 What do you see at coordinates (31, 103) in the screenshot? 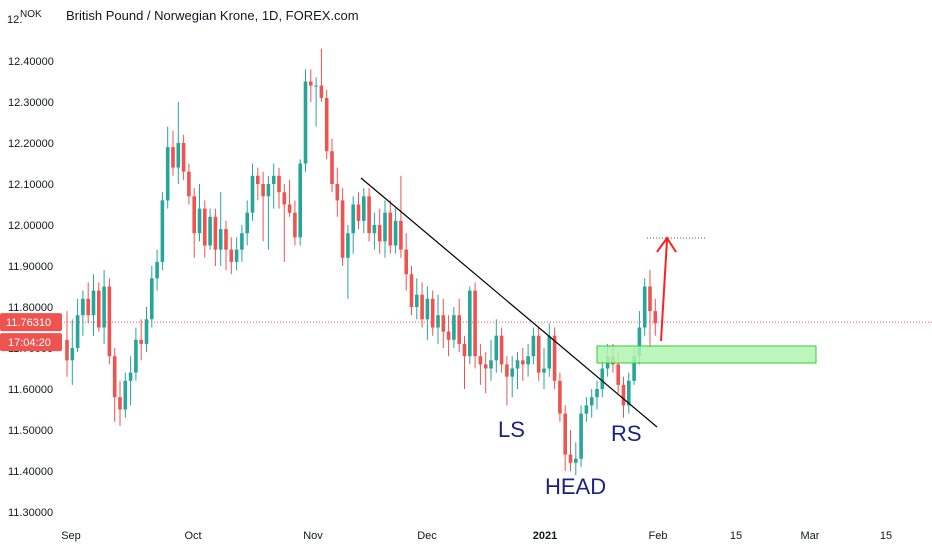
I see `y-tick-label: 12.30000` at bounding box center [31, 103].